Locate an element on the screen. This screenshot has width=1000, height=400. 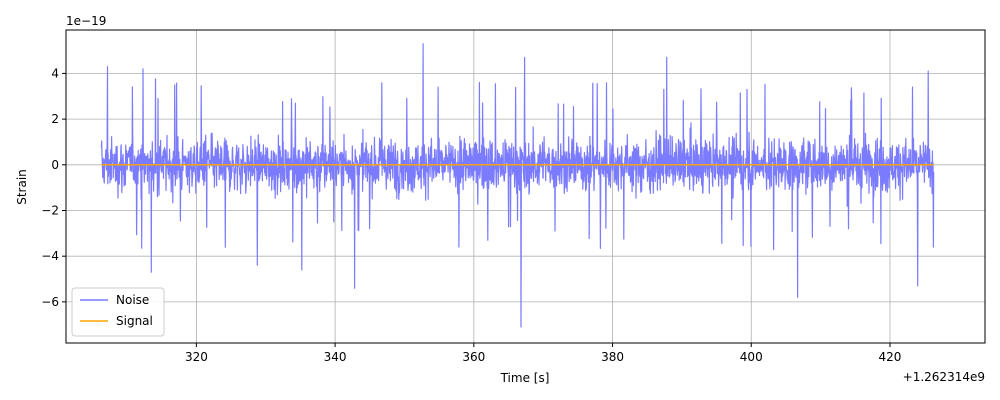
legend: Noise Signal is located at coordinates (118, 312).